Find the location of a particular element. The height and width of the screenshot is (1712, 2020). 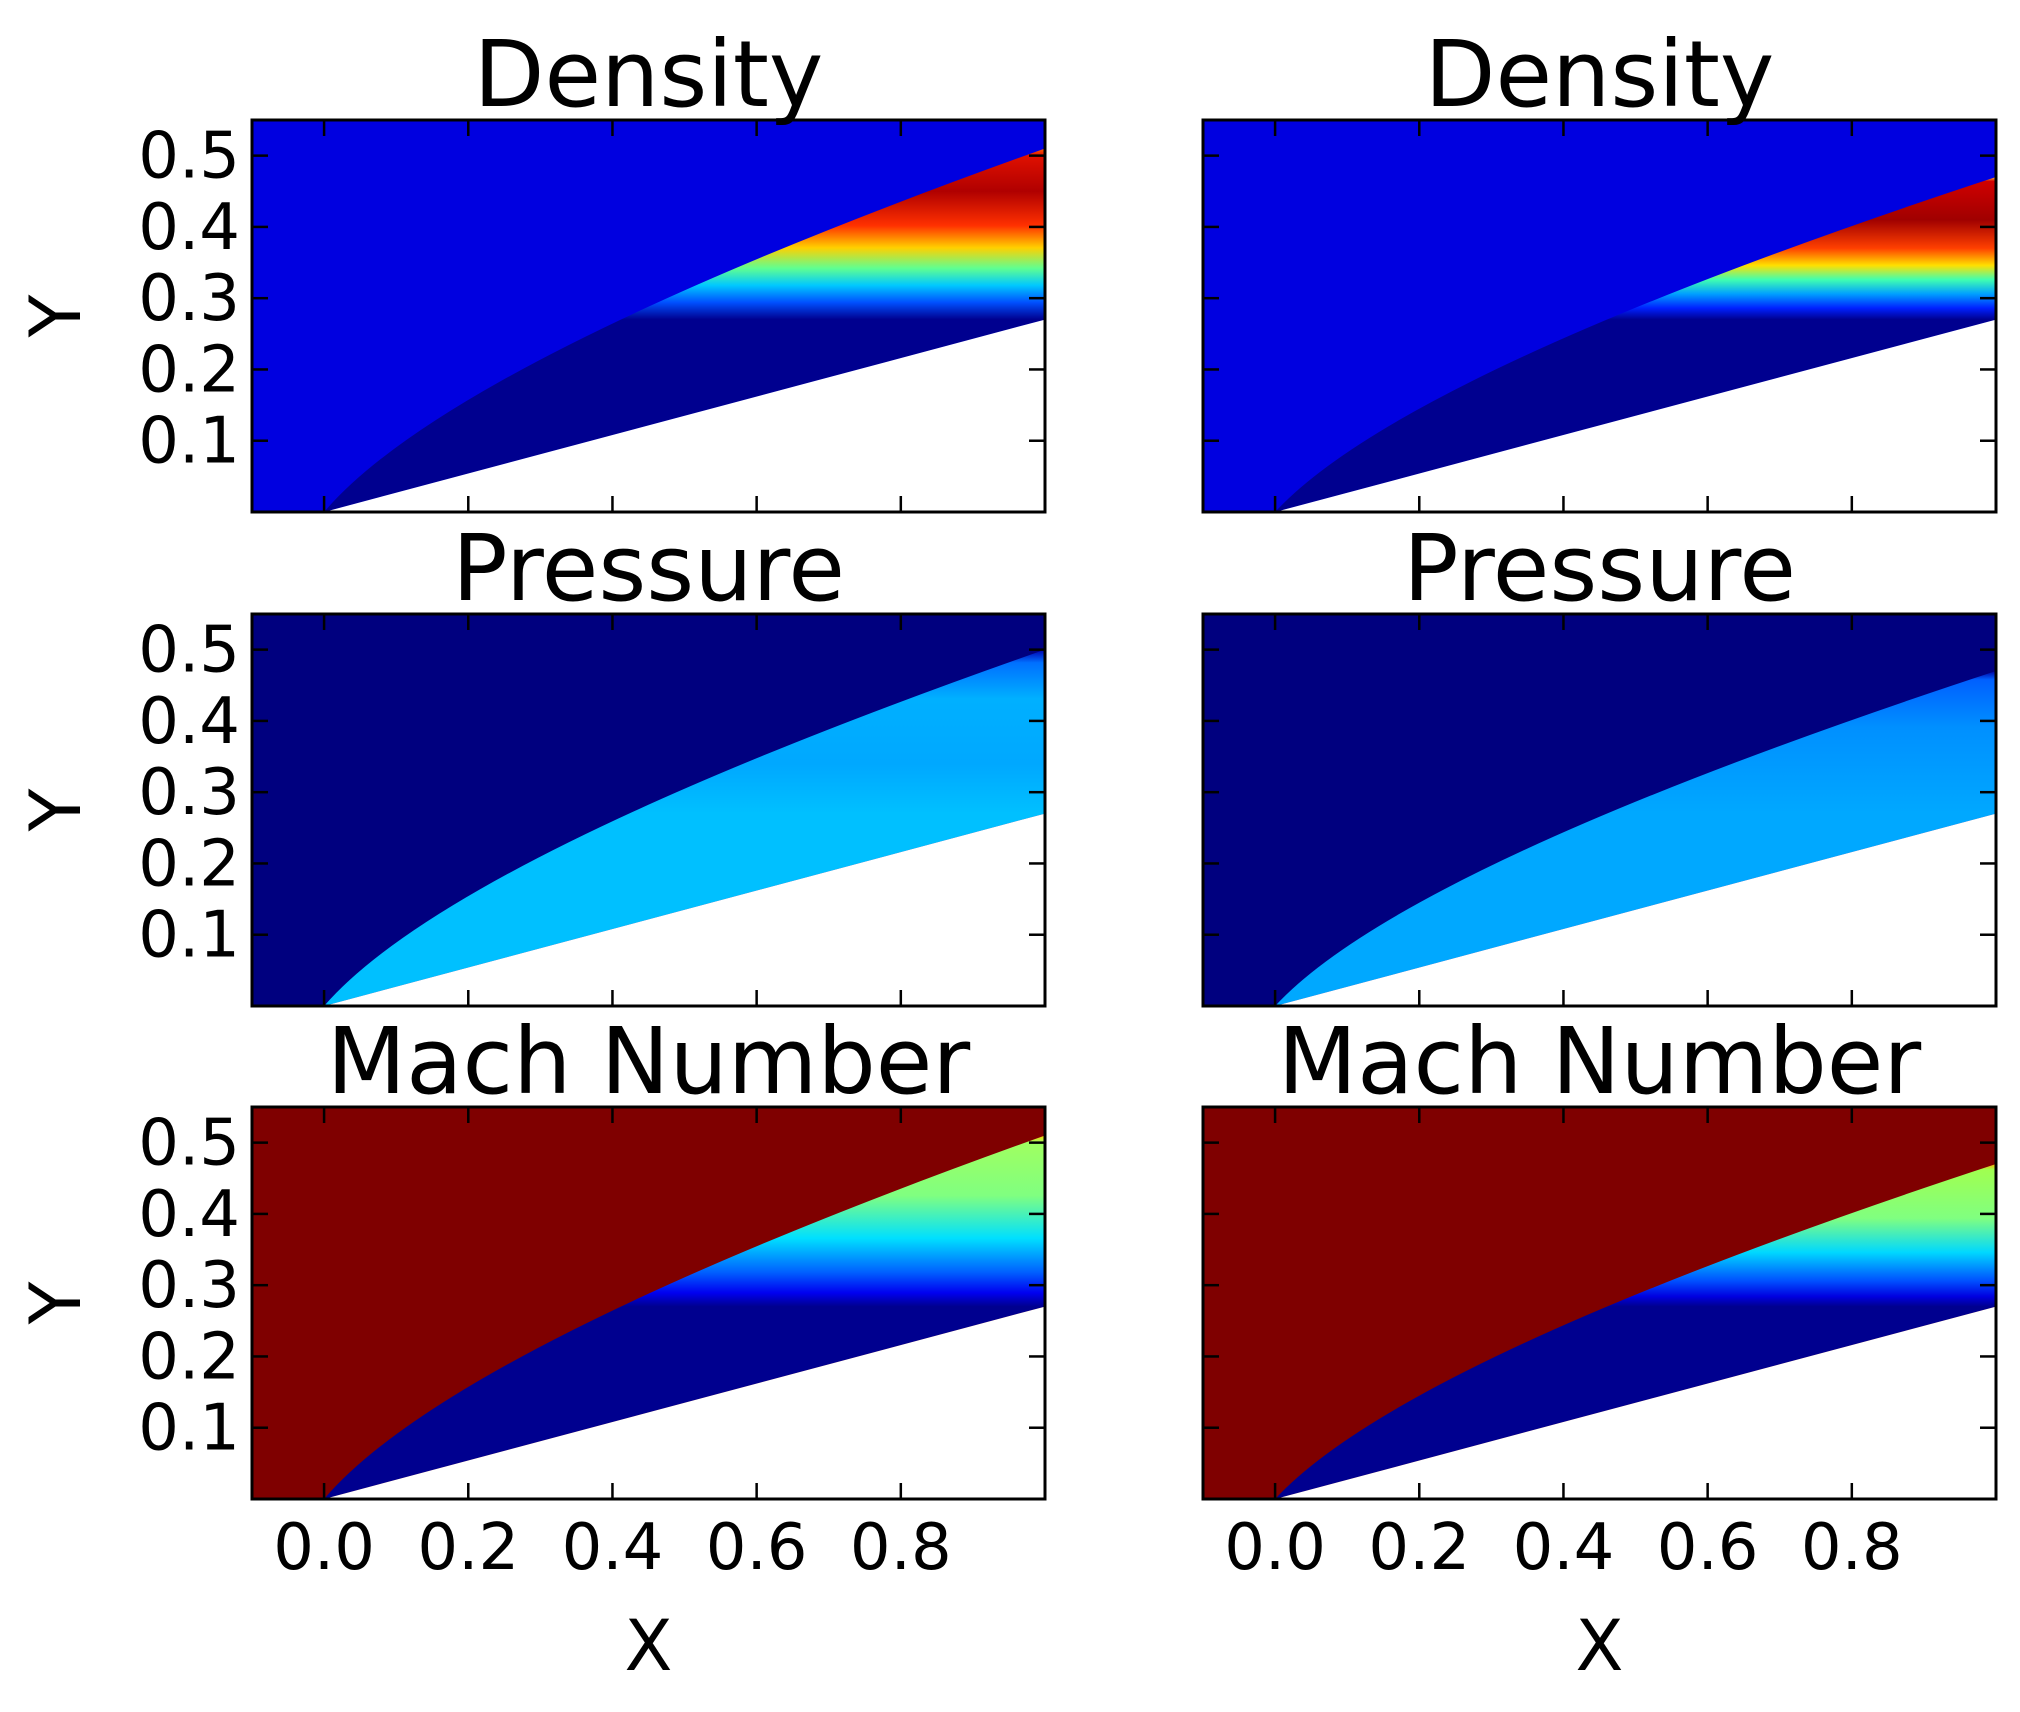

subplot-density-right: Density is located at coordinates (1599, 267).